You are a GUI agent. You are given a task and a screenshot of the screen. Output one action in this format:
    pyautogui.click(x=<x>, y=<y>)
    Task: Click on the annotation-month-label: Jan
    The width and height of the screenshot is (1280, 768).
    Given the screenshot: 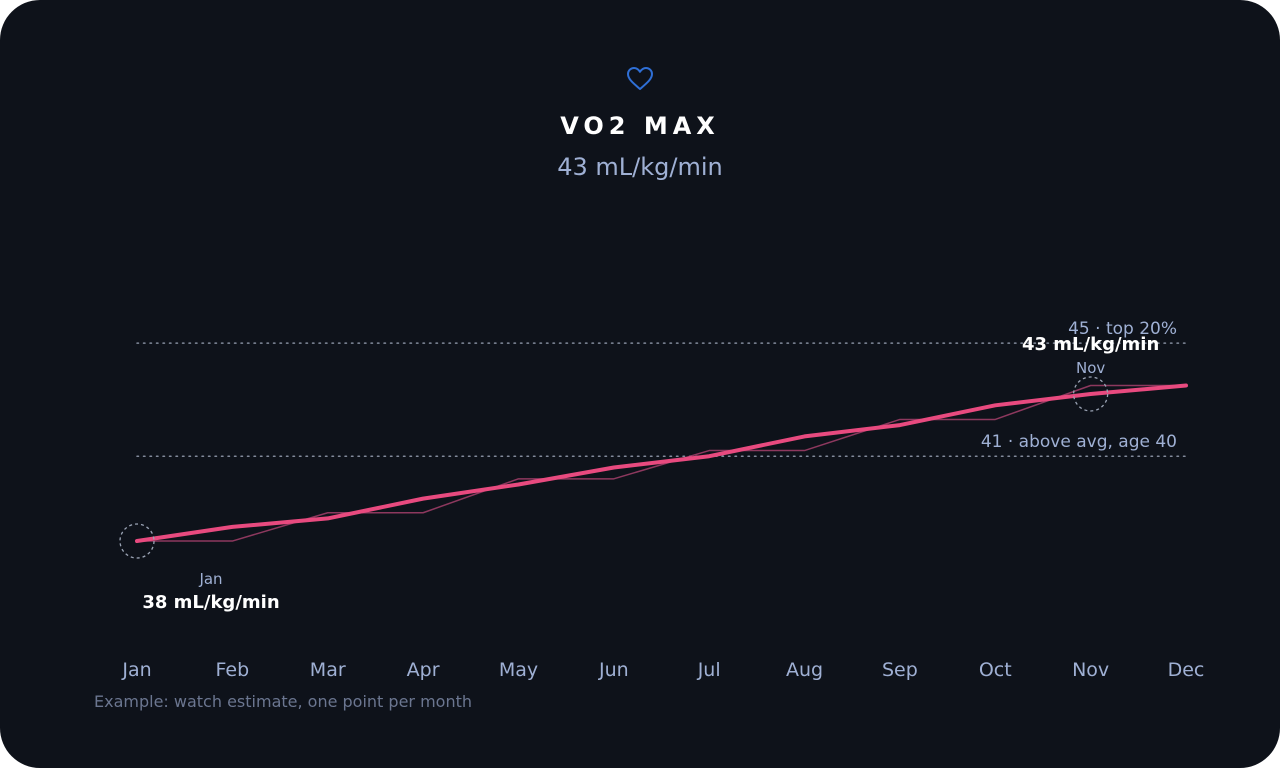 What is the action you would take?
    pyautogui.click(x=210, y=579)
    